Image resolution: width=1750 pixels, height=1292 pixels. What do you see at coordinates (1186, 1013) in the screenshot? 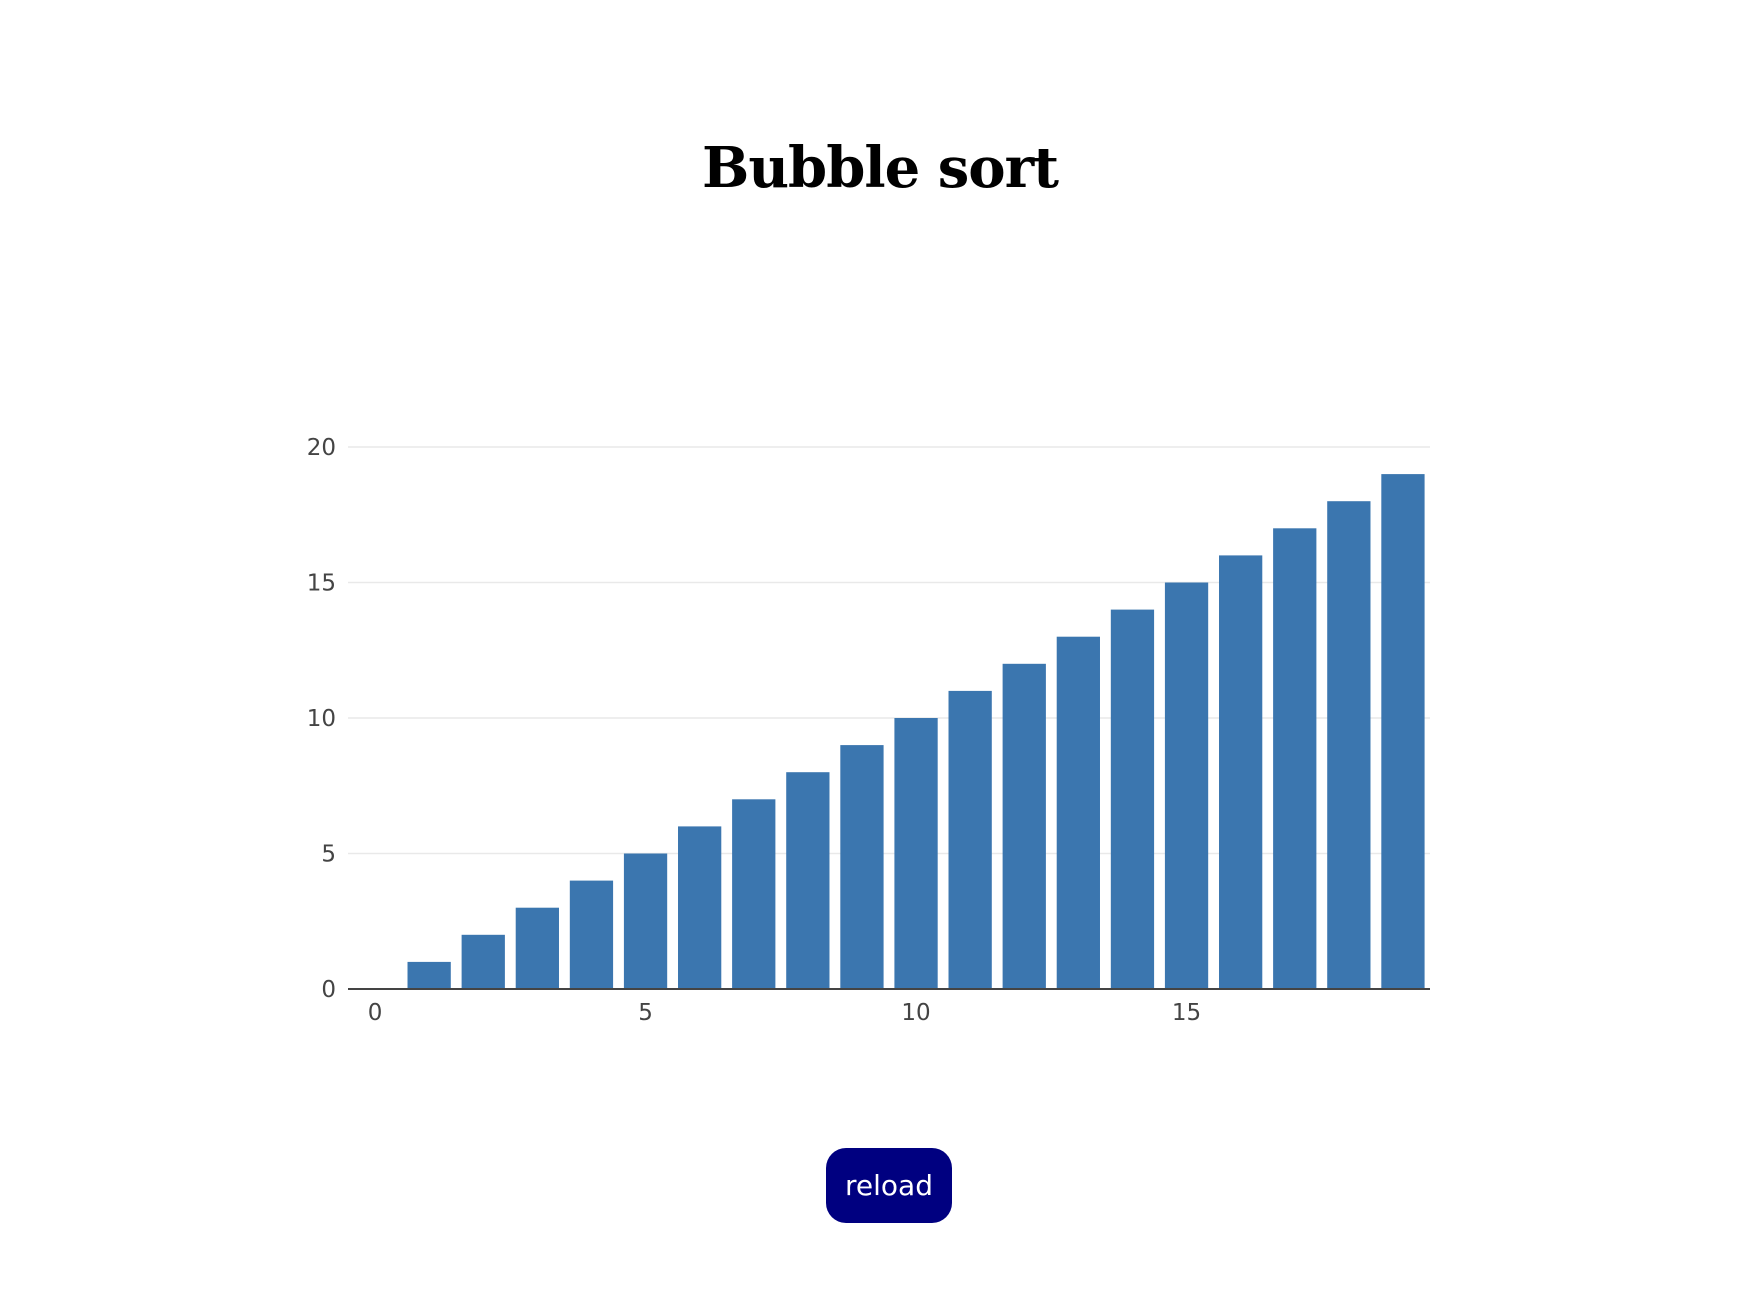
I see `x-tick-label-15: 15` at bounding box center [1186, 1013].